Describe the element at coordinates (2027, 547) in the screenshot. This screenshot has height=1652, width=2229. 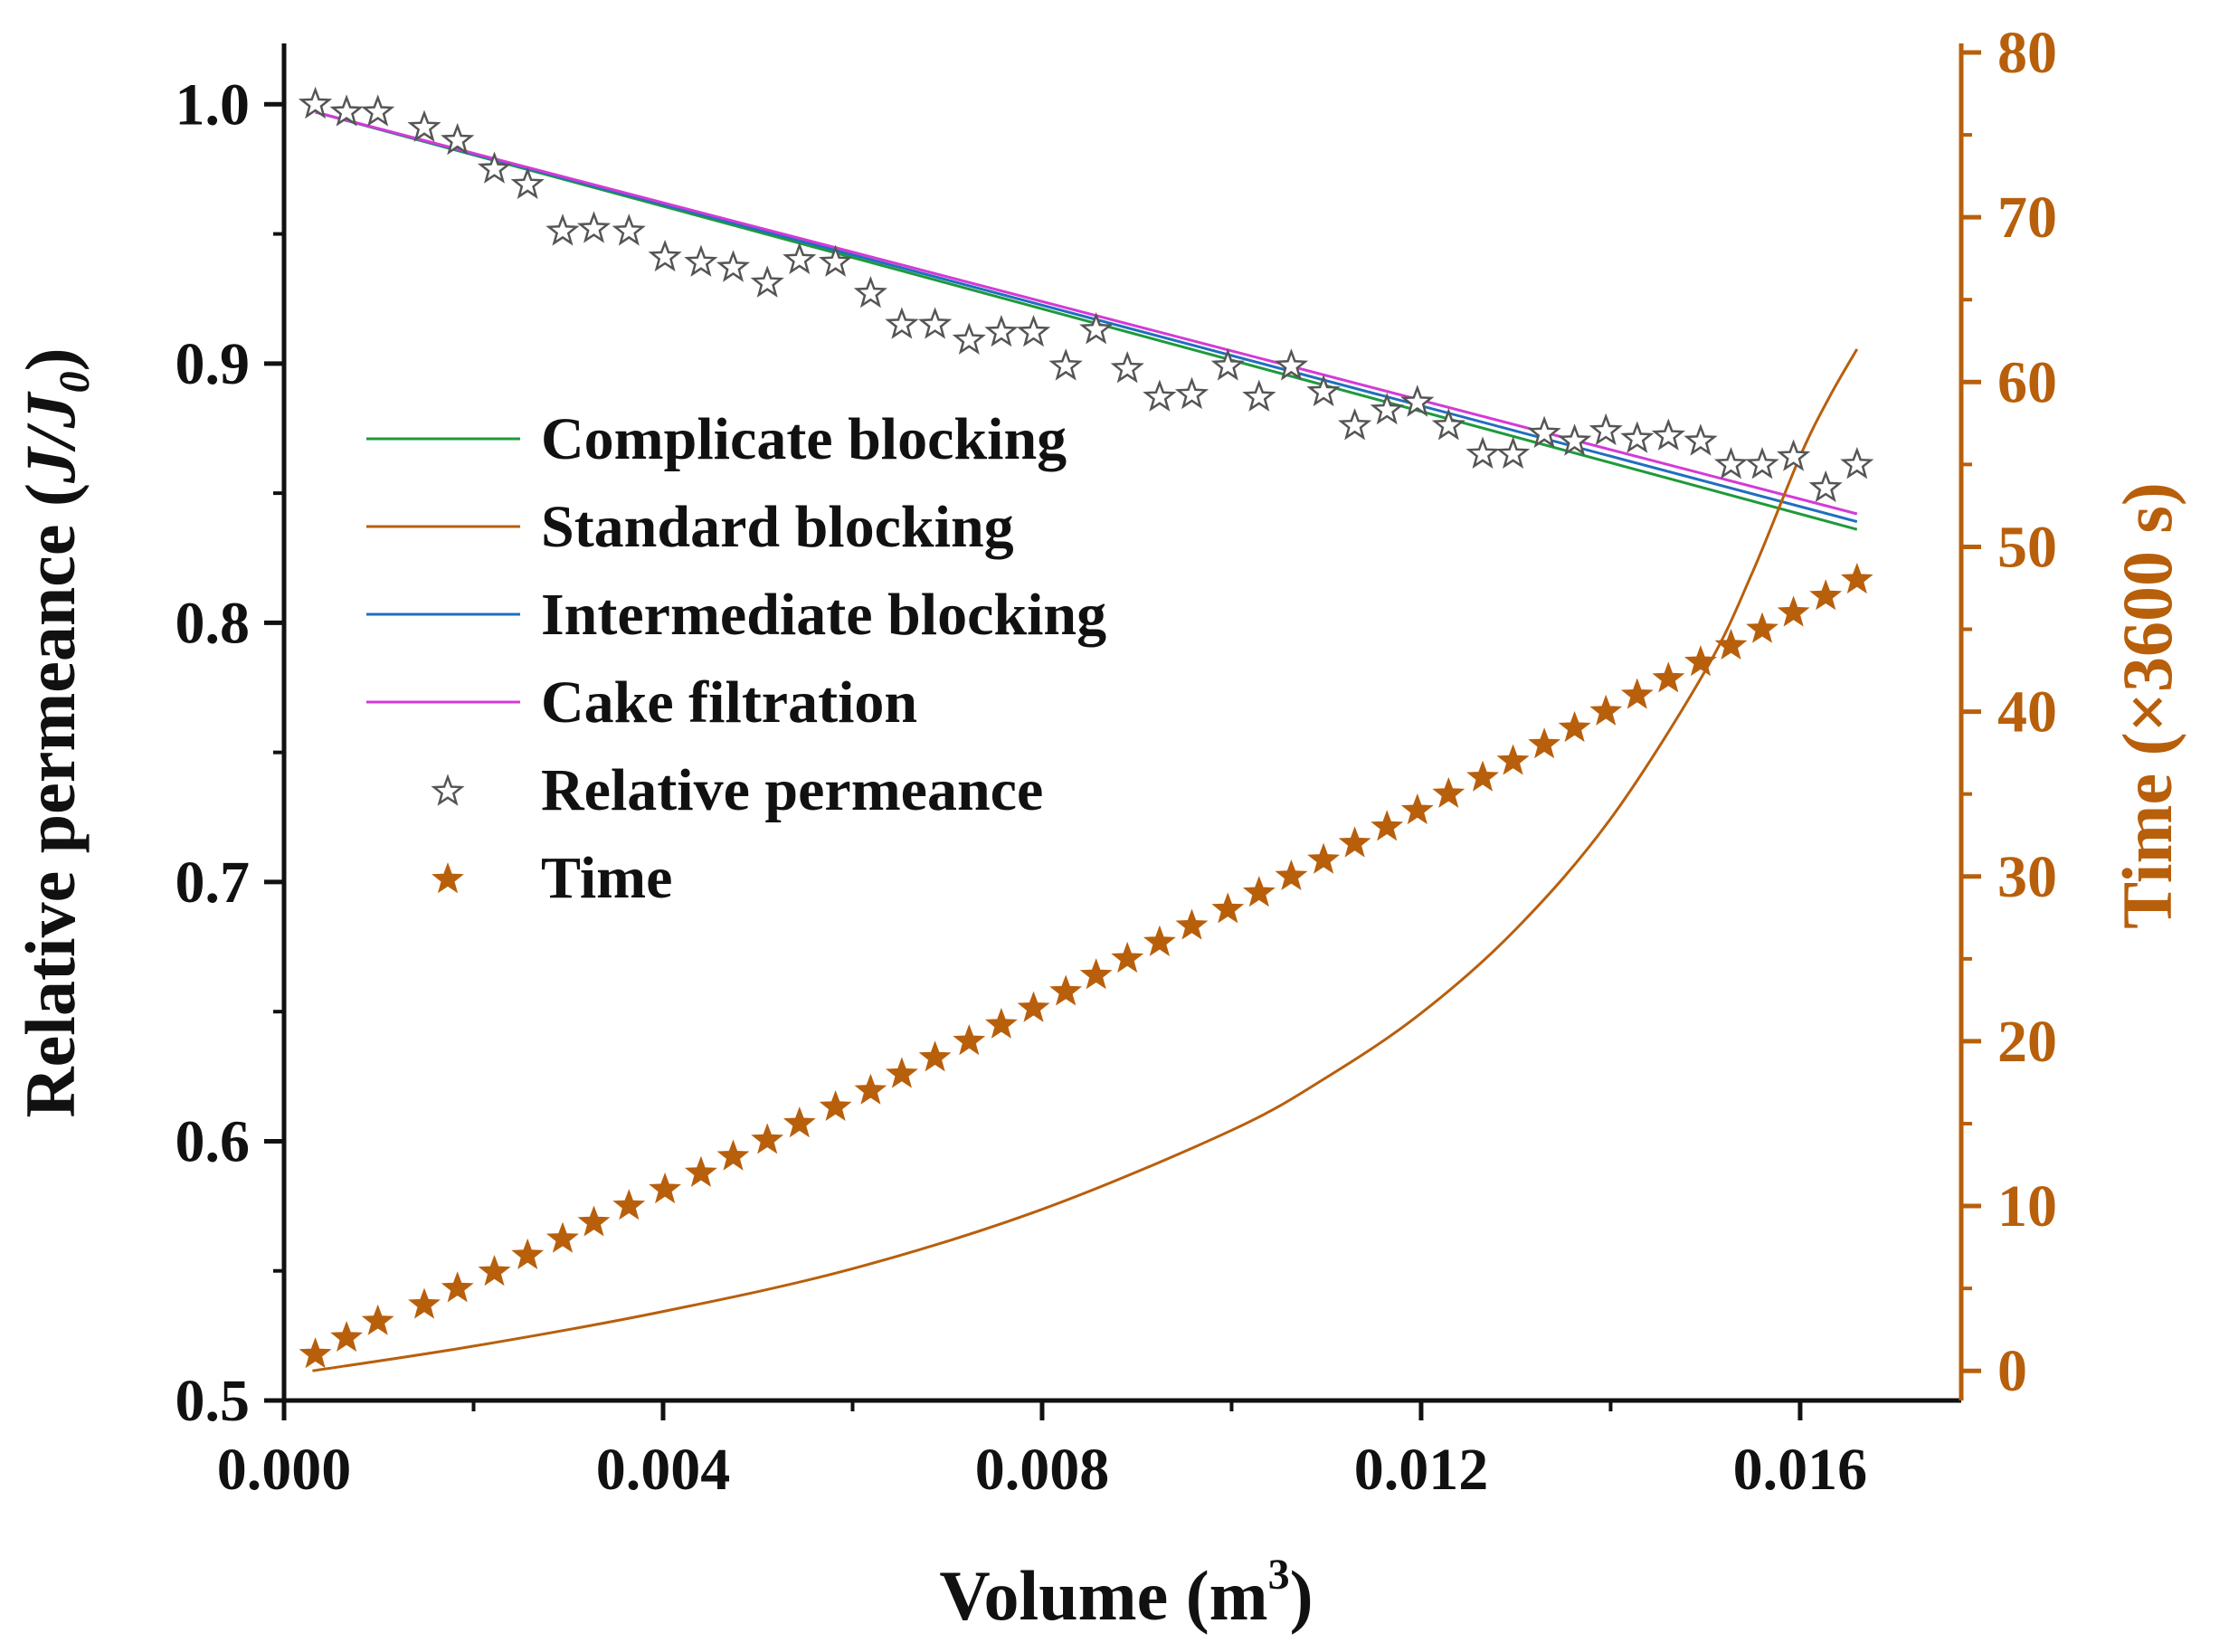
I see `y2-tick-label: 50` at that location.